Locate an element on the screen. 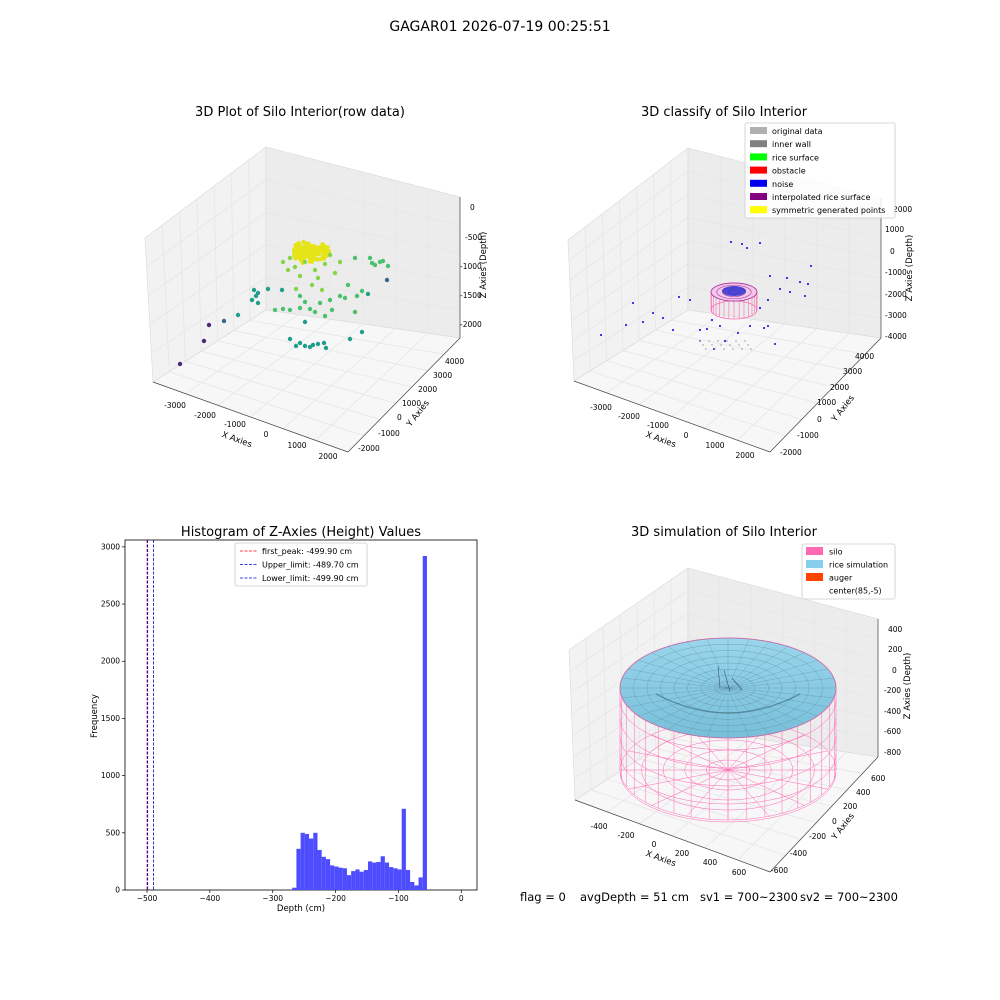  z-tick: 400 is located at coordinates (895, 629).